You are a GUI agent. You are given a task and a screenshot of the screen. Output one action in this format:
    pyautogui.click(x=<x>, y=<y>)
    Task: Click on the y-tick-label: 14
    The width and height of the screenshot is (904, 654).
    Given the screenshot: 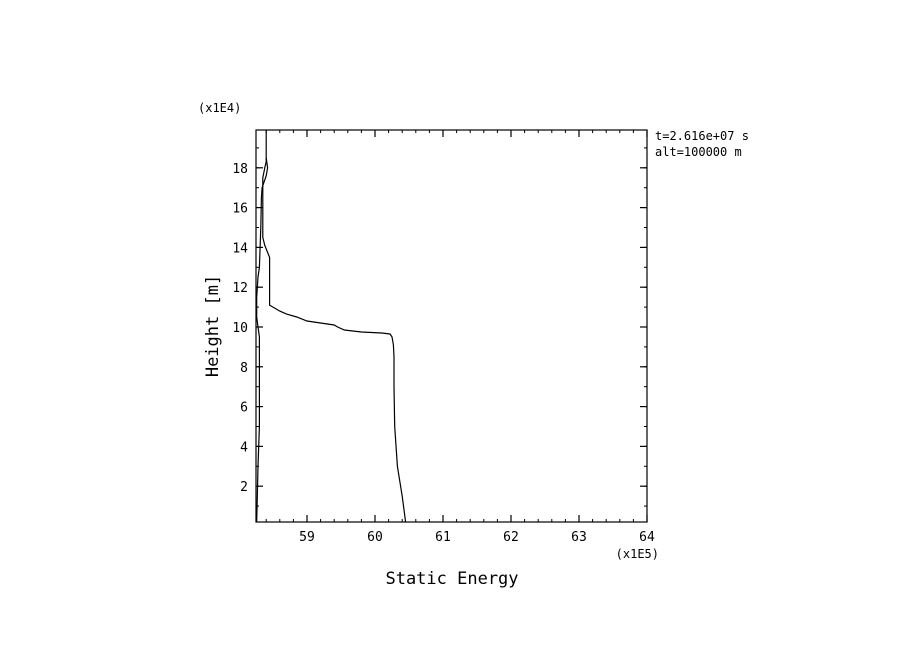 What is the action you would take?
    pyautogui.click(x=240, y=248)
    